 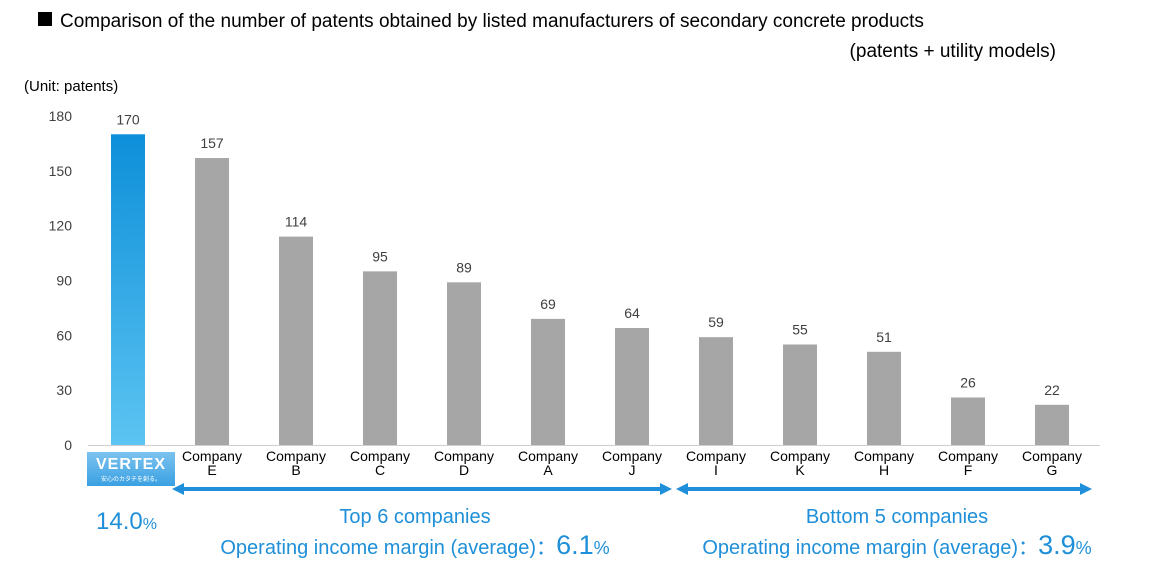 What do you see at coordinates (716, 470) in the screenshot?
I see `x-tick-label: I` at bounding box center [716, 470].